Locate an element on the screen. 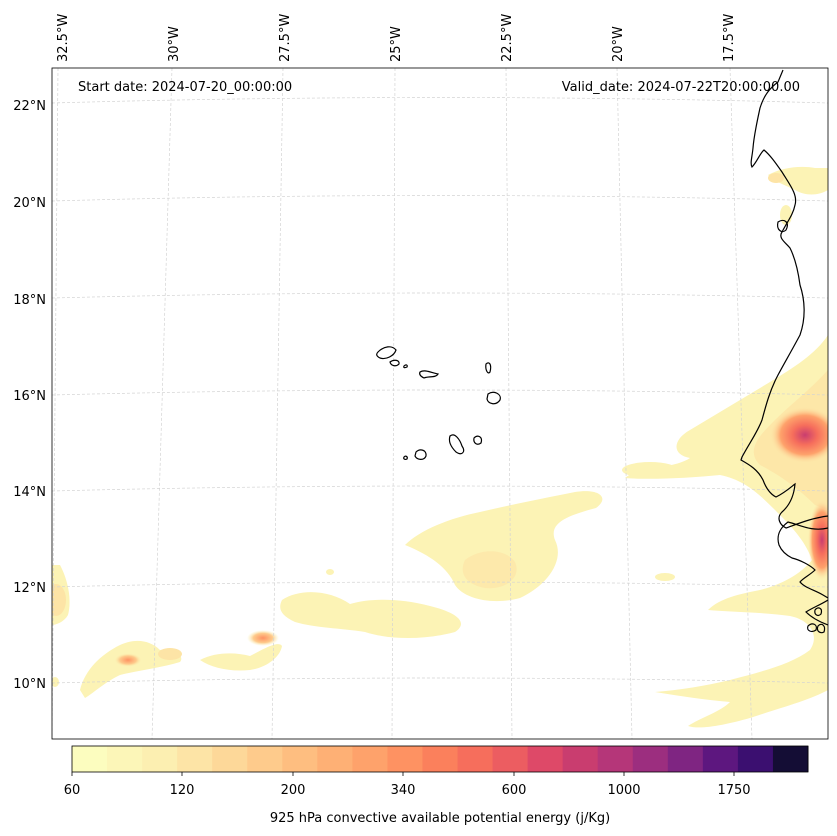 The width and height of the screenshot is (837, 836). cape-field-14n is located at coordinates (650, 470).